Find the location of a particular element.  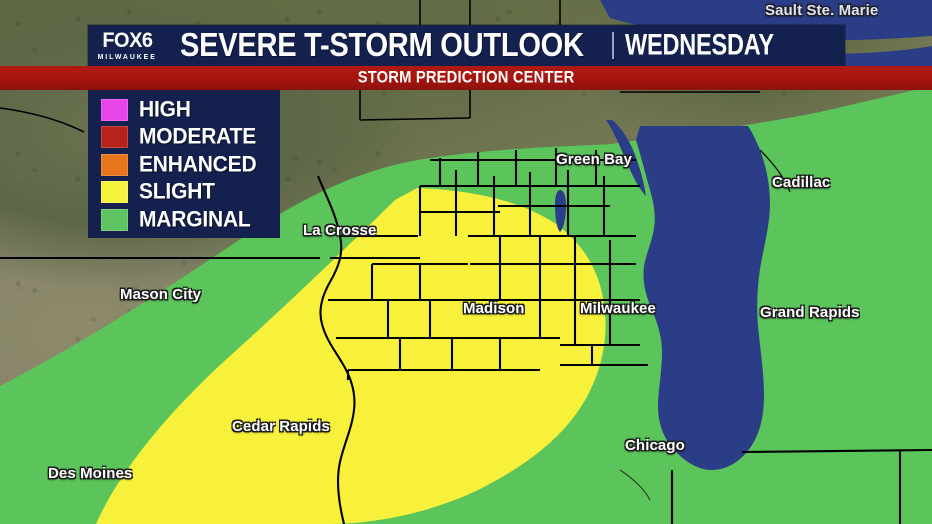

legend-row-enhanced: ENHANCED is located at coordinates (184, 164).